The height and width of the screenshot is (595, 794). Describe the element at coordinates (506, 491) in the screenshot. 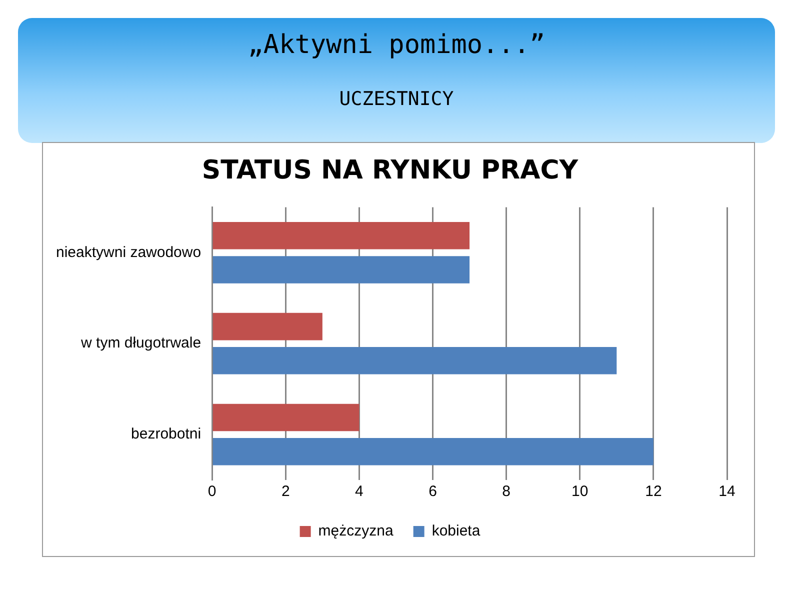

I see `x-tick-label: 8` at that location.